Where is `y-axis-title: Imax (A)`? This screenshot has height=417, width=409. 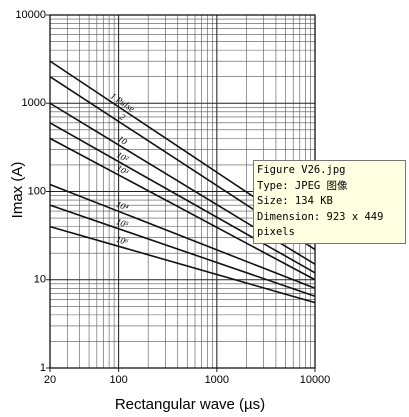
y-axis-title: Imax (A) is located at coordinates (17, 190).